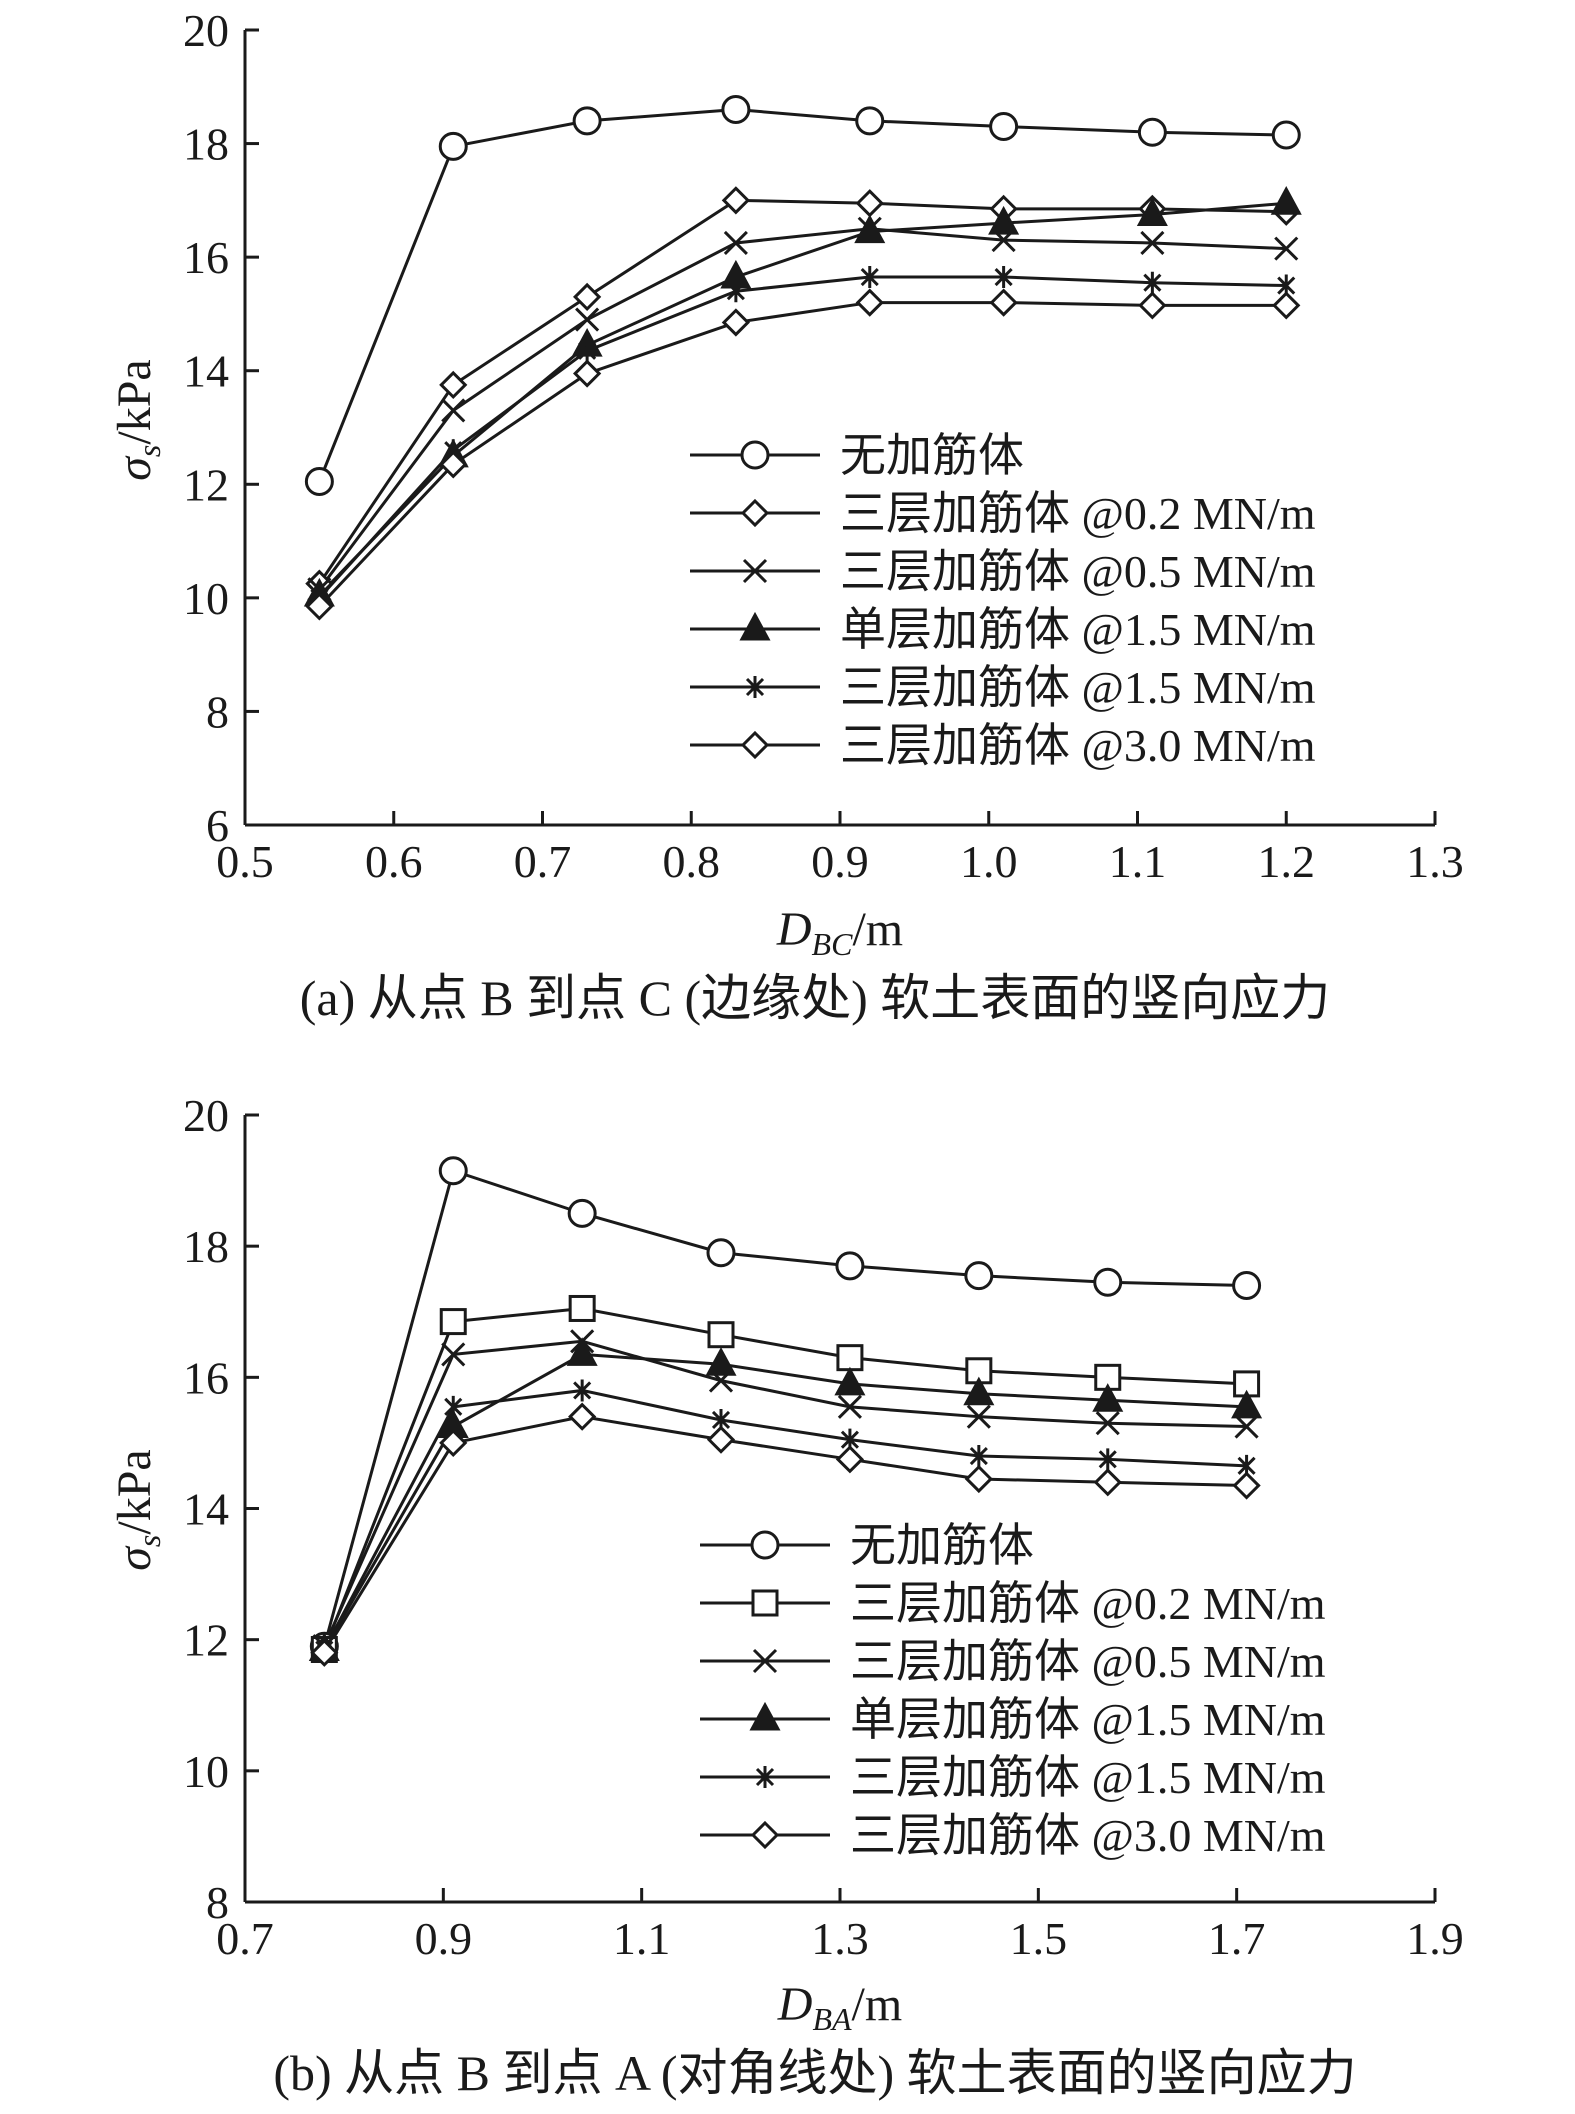 The image size is (1575, 2114). I want to click on chart-a-legend-label: 三层加筋体 @1.5 MN/m, so click(1078, 687).